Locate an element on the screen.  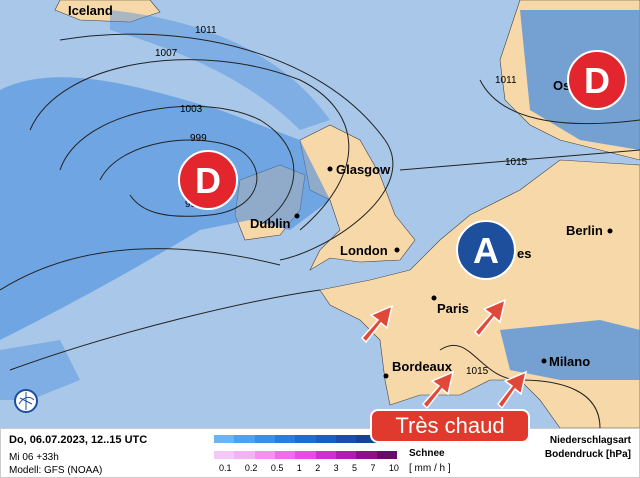
scale-tick: 1 is located at coordinates (299, 468).